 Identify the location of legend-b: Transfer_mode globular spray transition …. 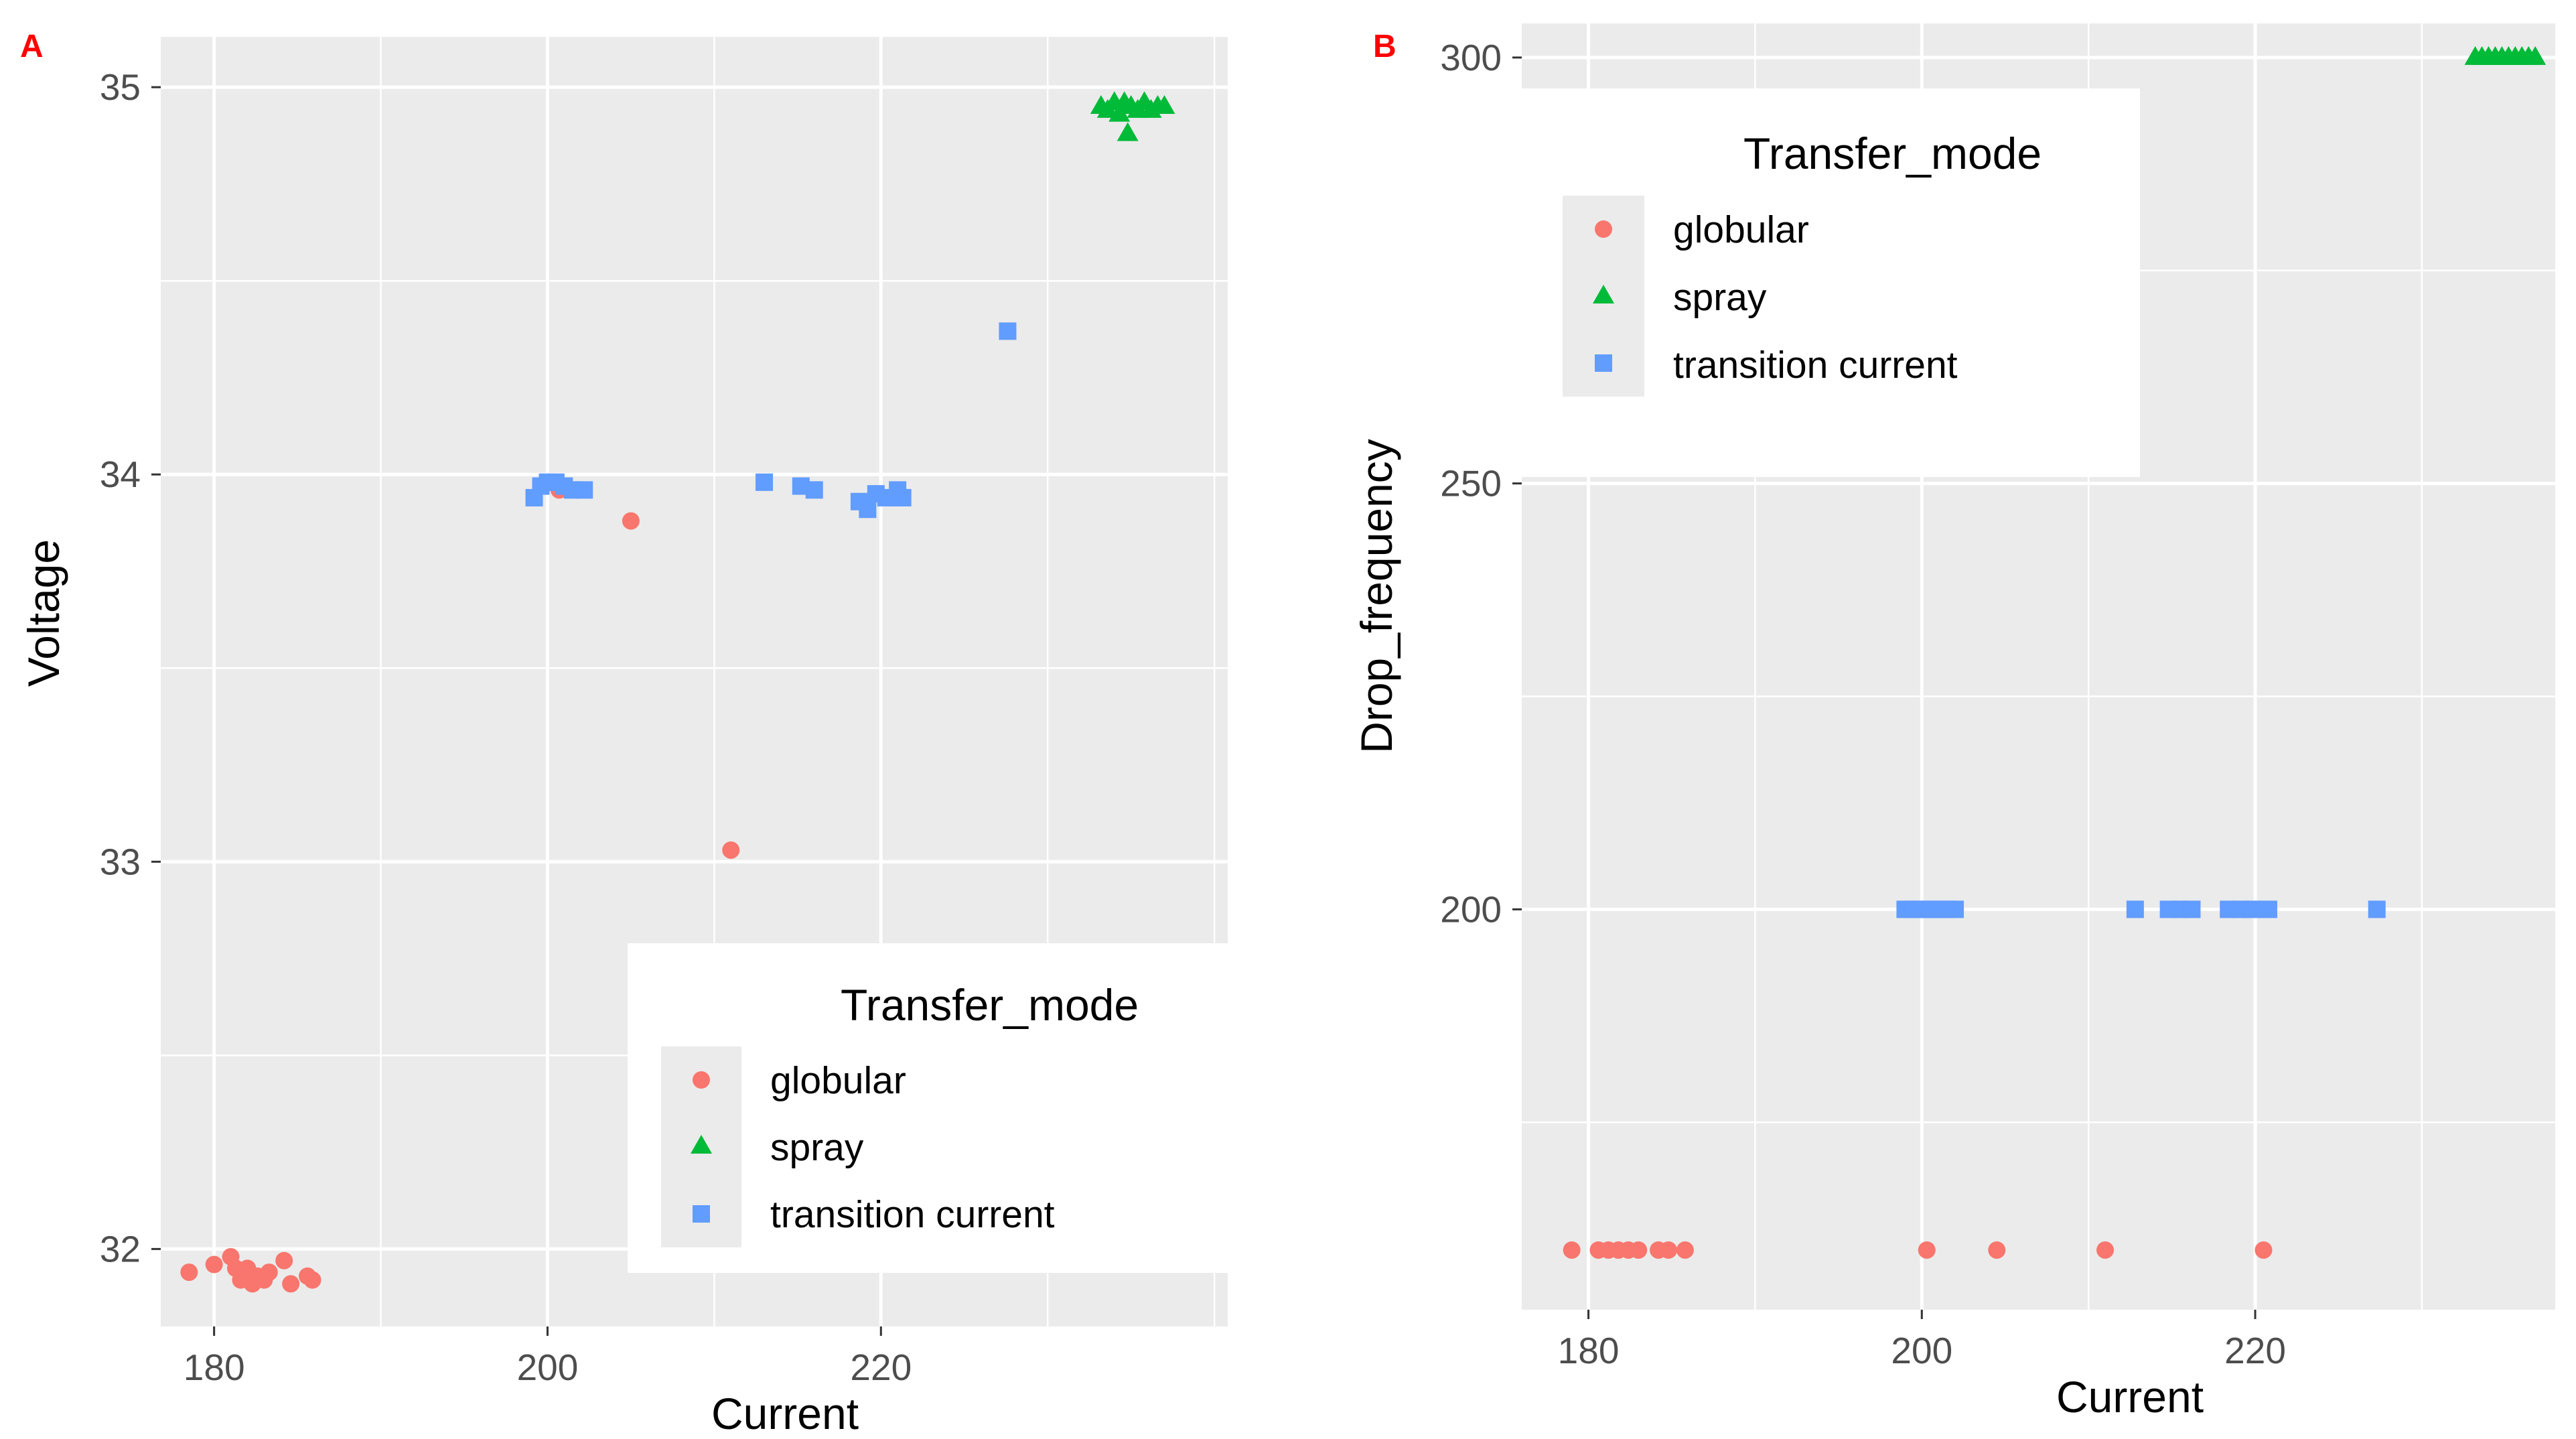
(1831, 282).